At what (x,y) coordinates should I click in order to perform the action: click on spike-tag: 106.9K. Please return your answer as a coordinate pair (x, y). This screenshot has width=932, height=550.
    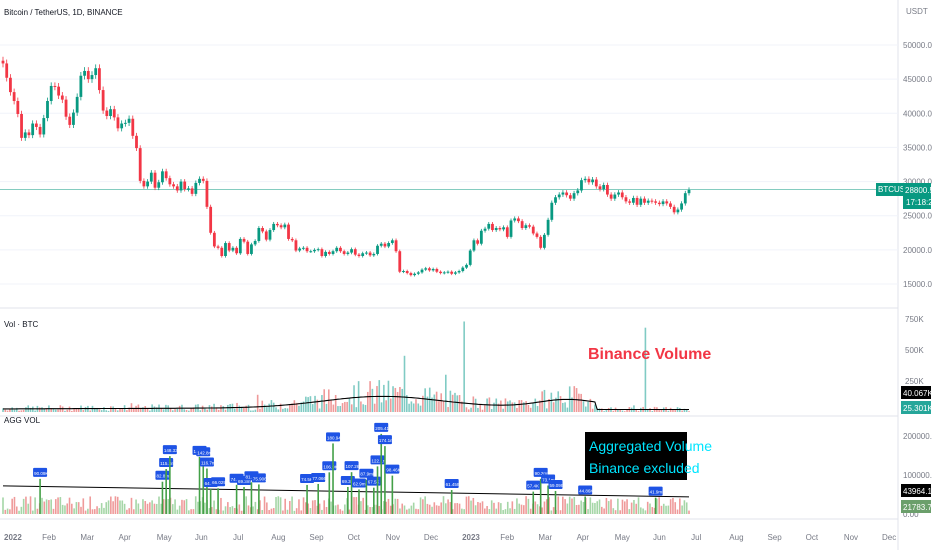
    Looking at the image, I should click on (330, 466).